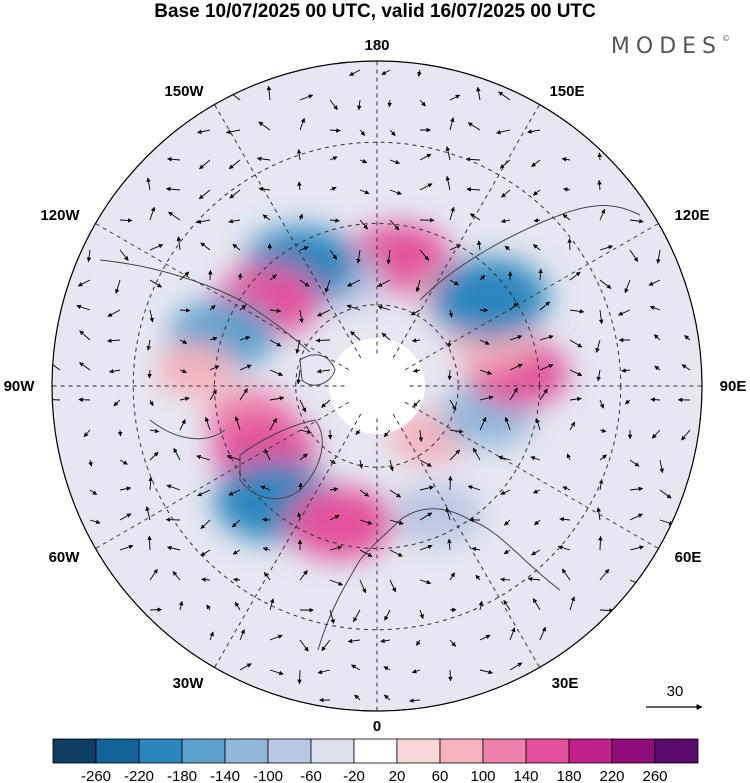  I want to click on colorbar-label: 260, so click(654, 775).